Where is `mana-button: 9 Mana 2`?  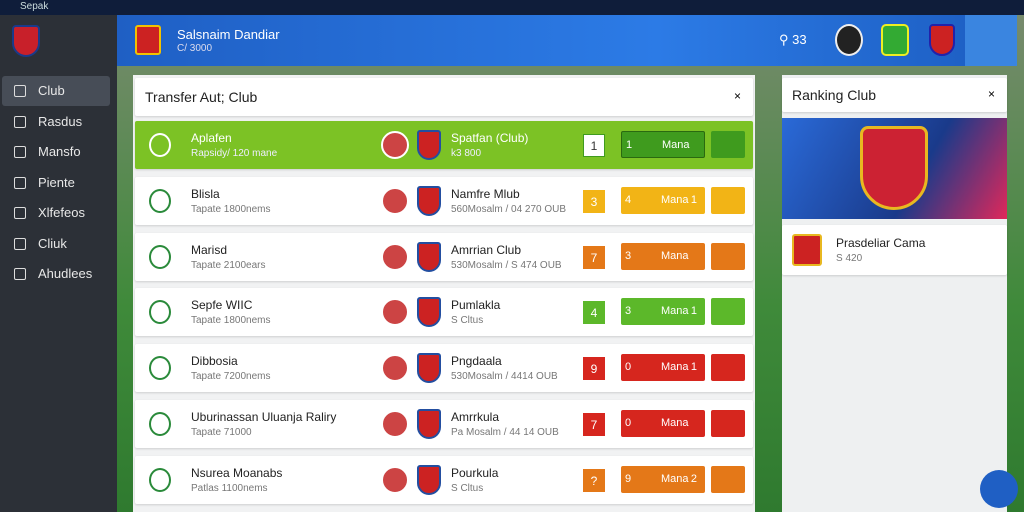
mana-button: 9 Mana 2 is located at coordinates (663, 479).